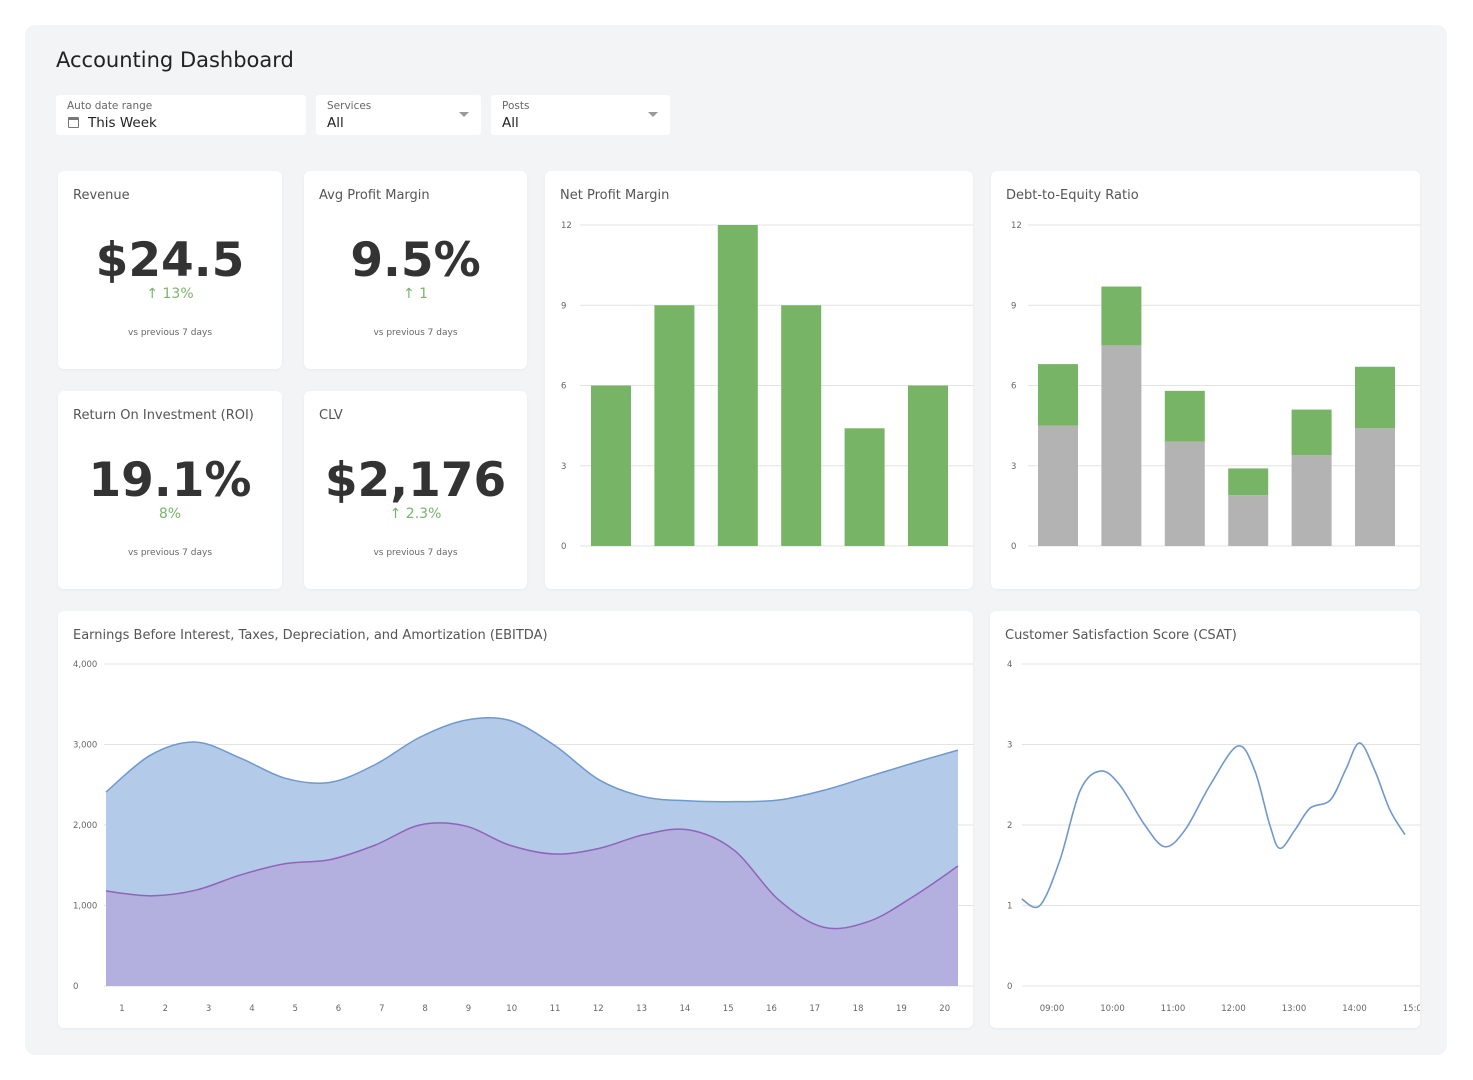 This screenshot has height=1080, width=1473. I want to click on x-tick-label: 11:00, so click(1173, 1009).